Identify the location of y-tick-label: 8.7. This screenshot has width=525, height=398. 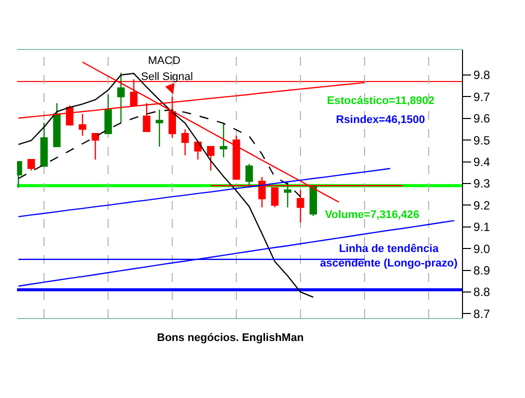
(481, 313).